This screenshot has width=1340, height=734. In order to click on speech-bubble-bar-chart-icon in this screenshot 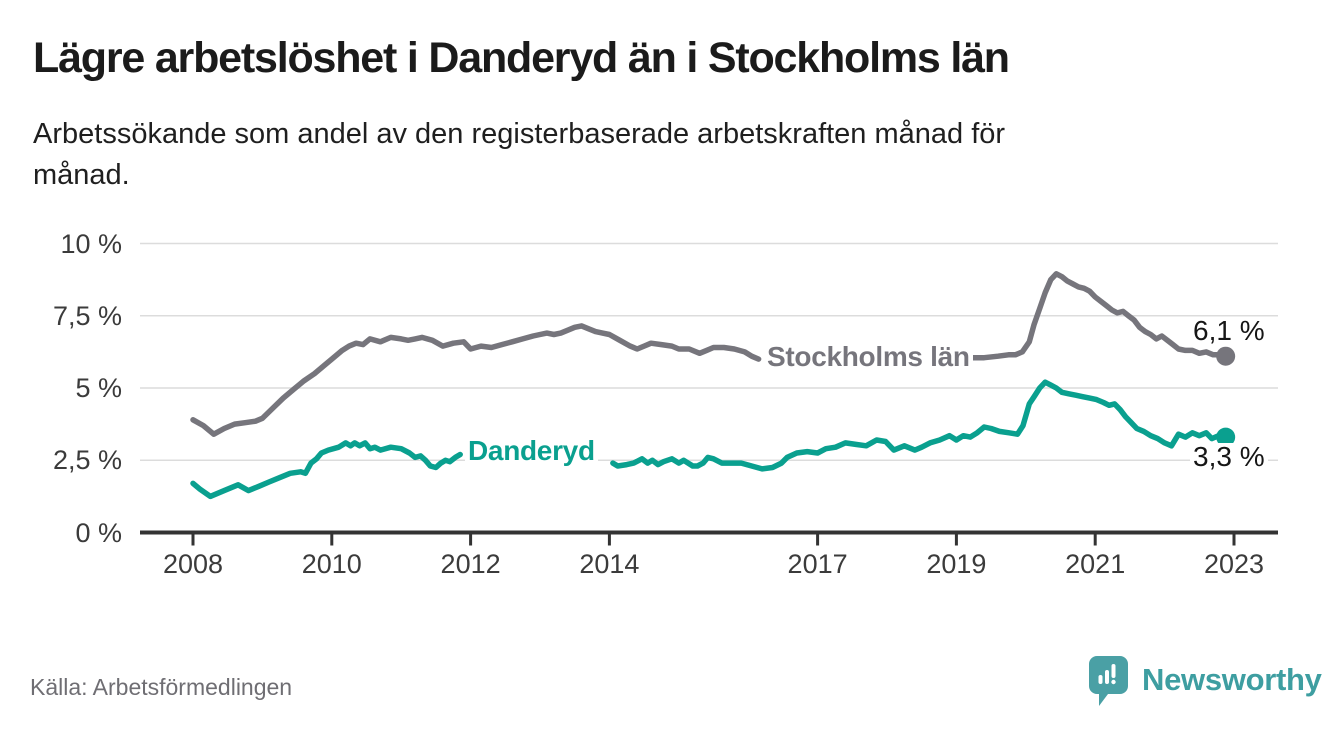, I will do `click(1108, 681)`.